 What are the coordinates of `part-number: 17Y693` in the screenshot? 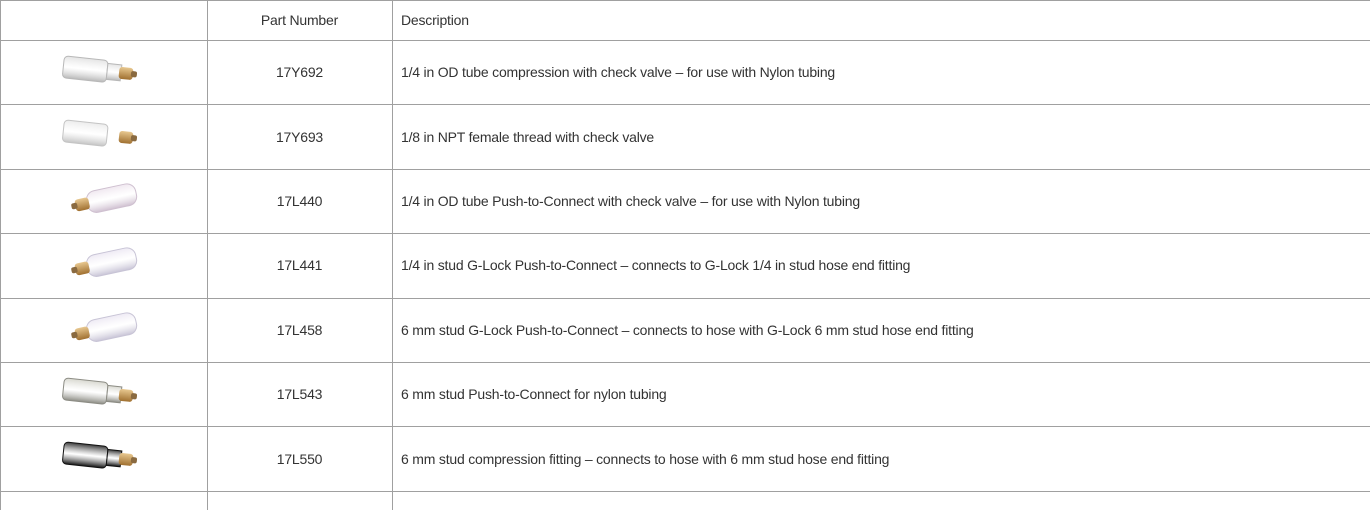 It's located at (299, 136).